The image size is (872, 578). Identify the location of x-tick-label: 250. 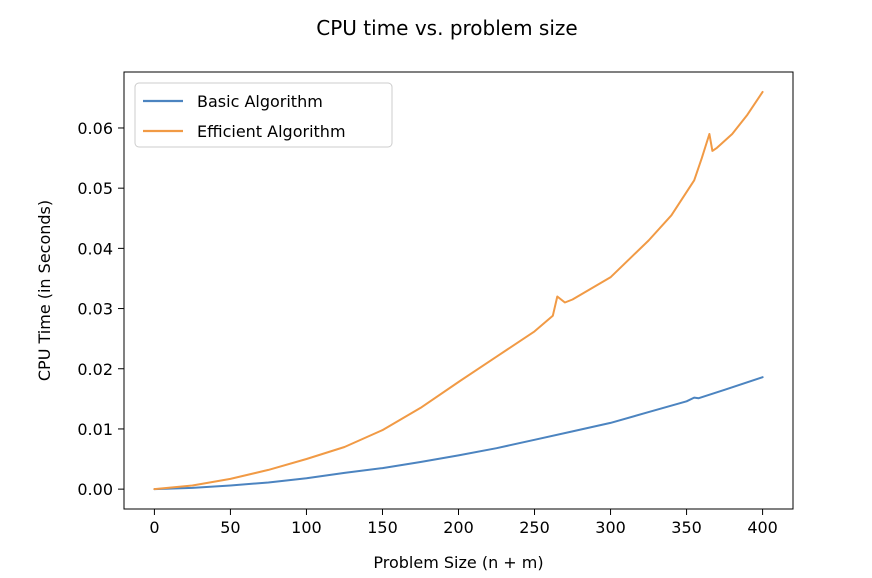
(534, 527).